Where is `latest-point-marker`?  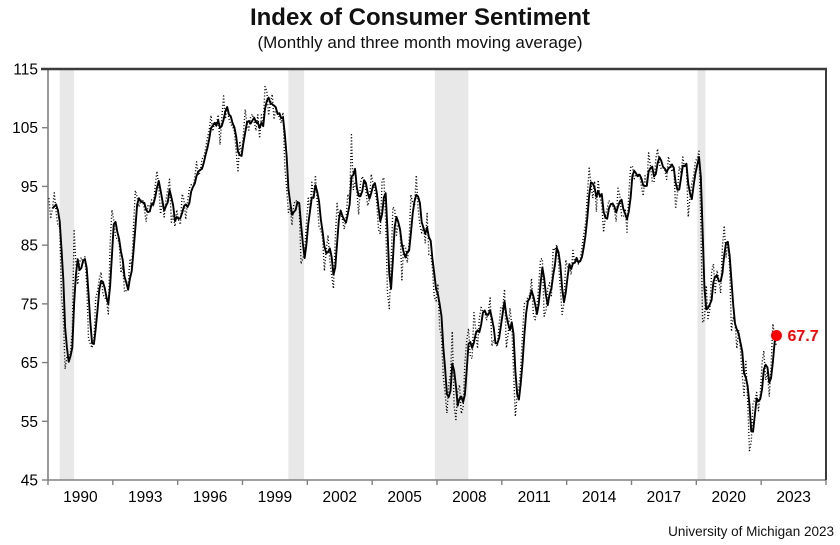
latest-point-marker is located at coordinates (776, 336).